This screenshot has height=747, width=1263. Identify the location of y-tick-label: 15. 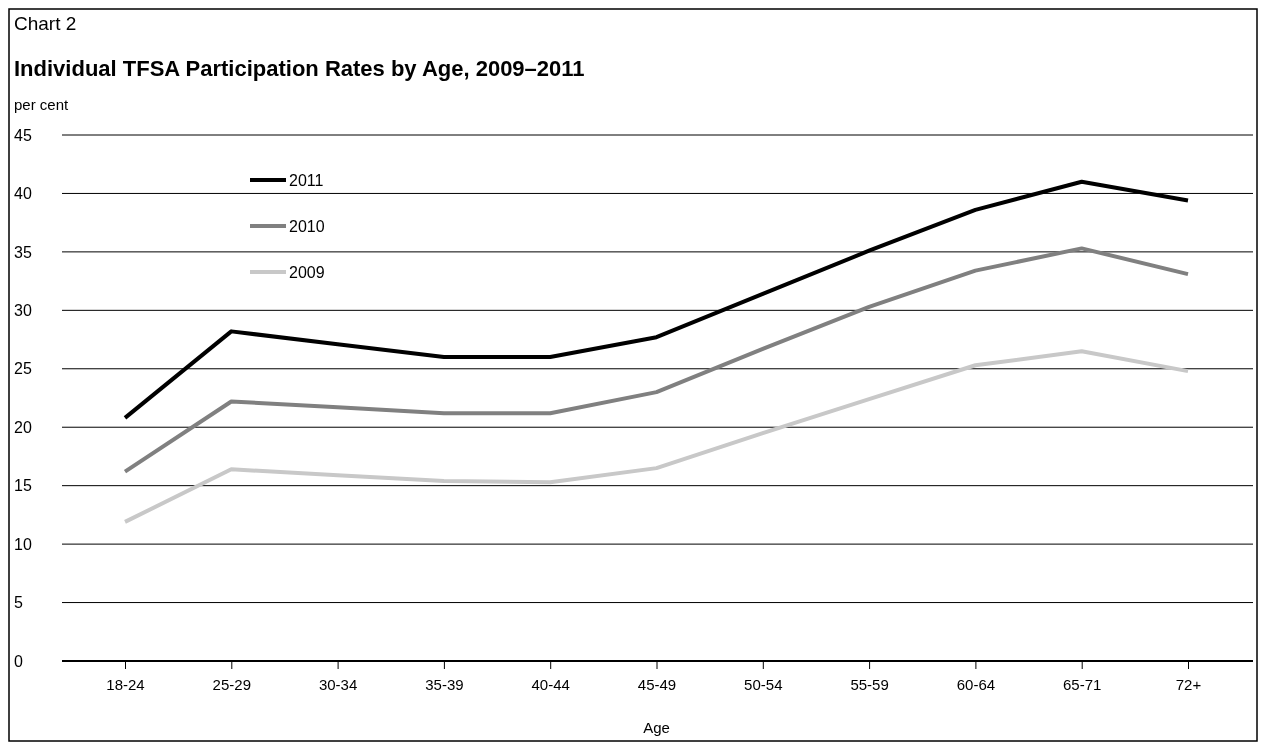
(23, 486).